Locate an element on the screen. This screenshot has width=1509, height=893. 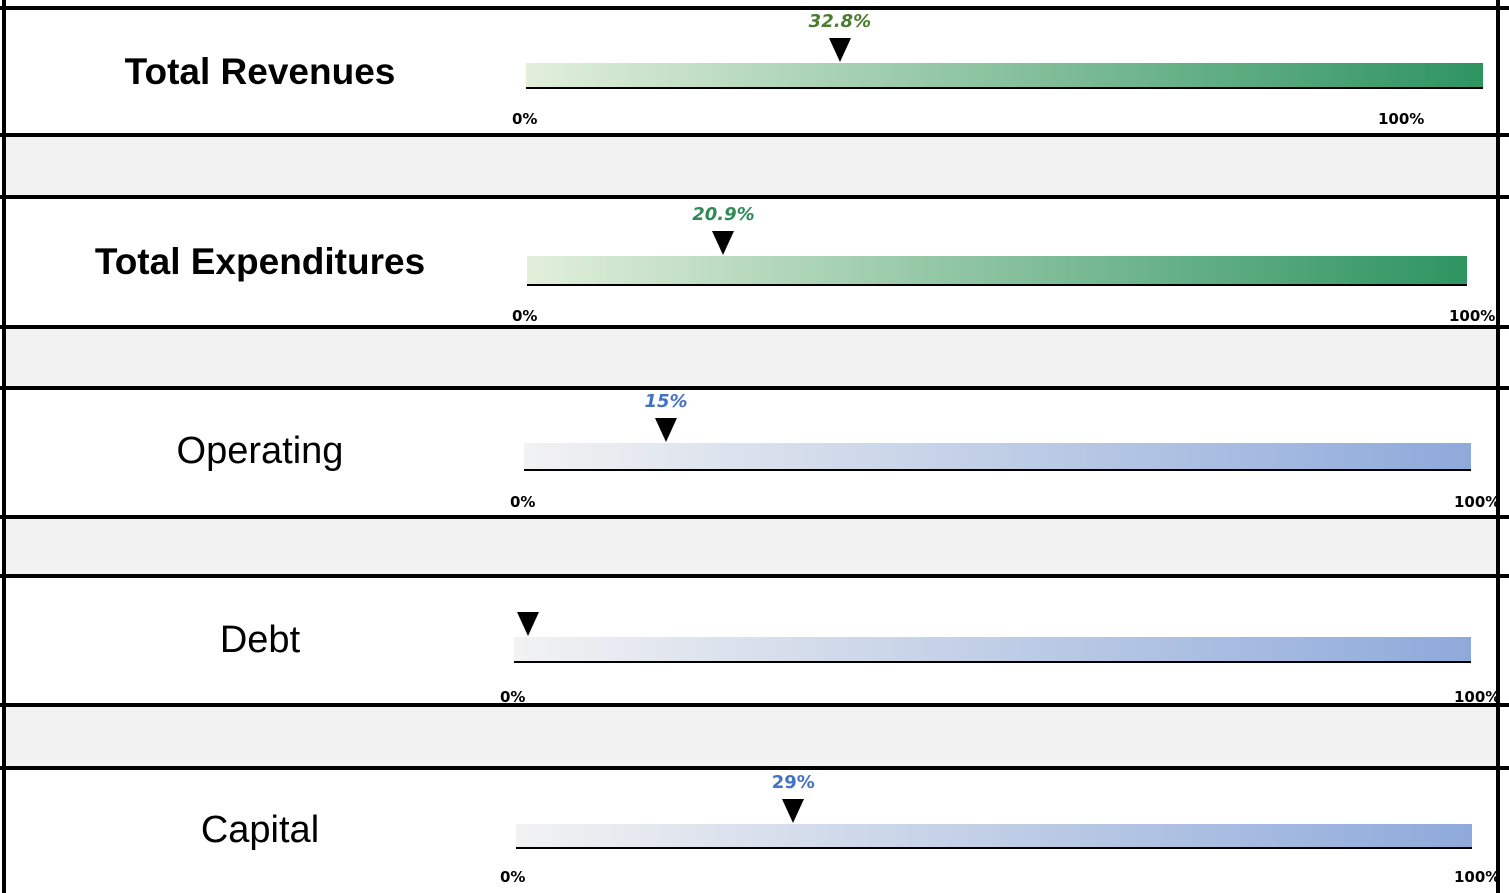
value-label: 20.9% is located at coordinates (723, 214).